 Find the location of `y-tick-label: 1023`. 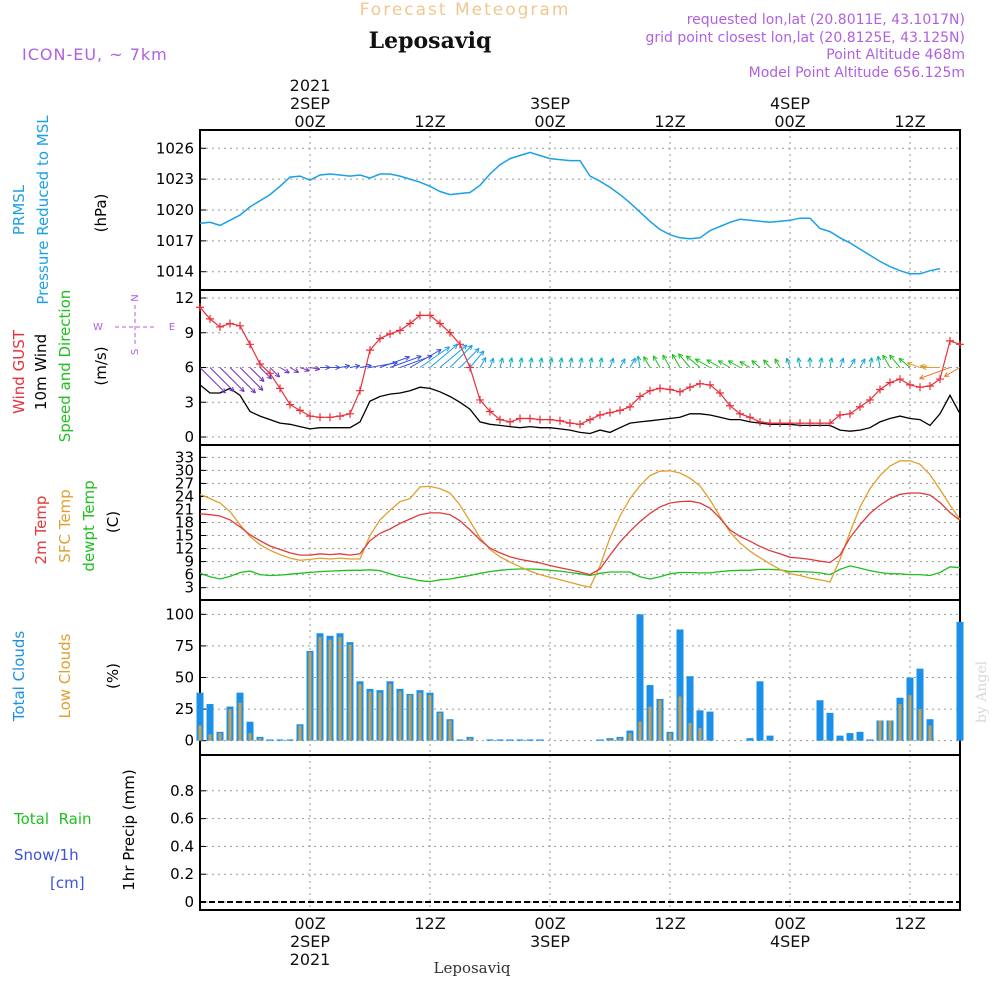

y-tick-label: 1023 is located at coordinates (175, 179).